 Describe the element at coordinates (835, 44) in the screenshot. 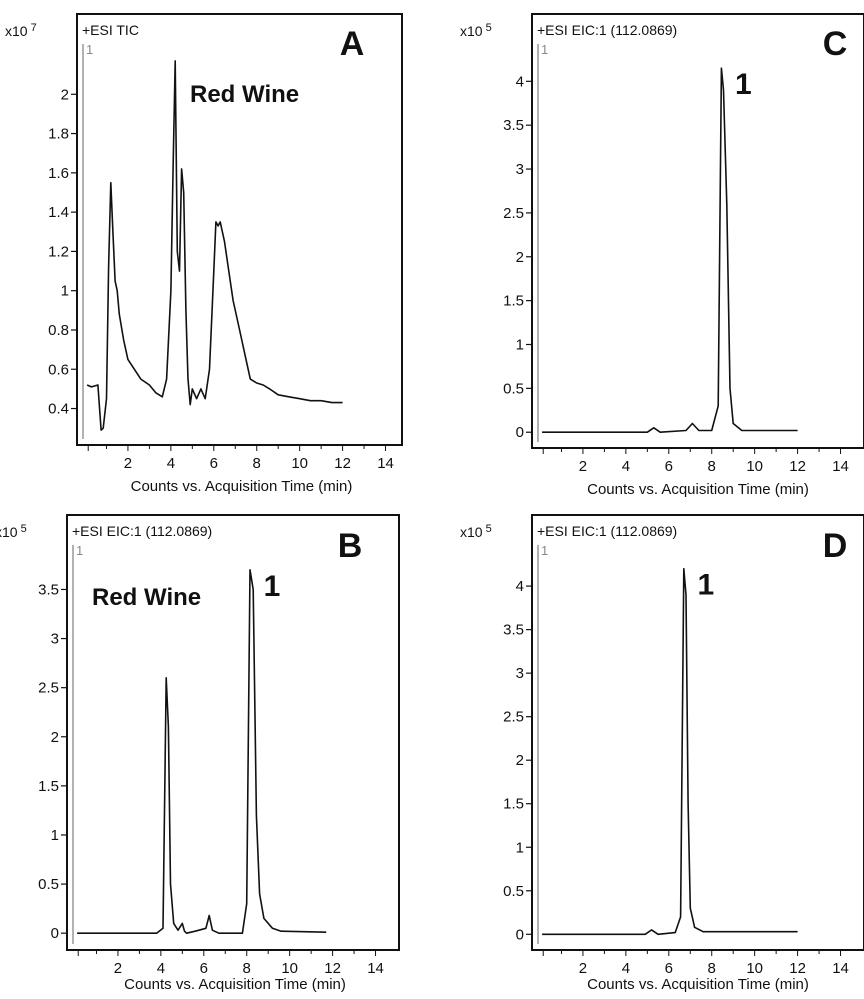

I see `panel-letter: C` at that location.